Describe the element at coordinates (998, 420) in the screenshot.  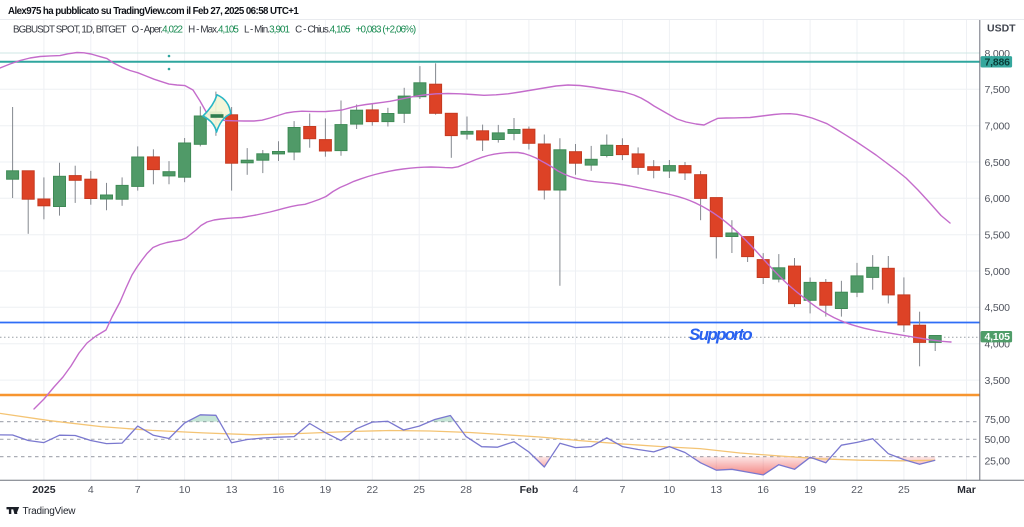
I see `svg-text: 75,00` at that location.